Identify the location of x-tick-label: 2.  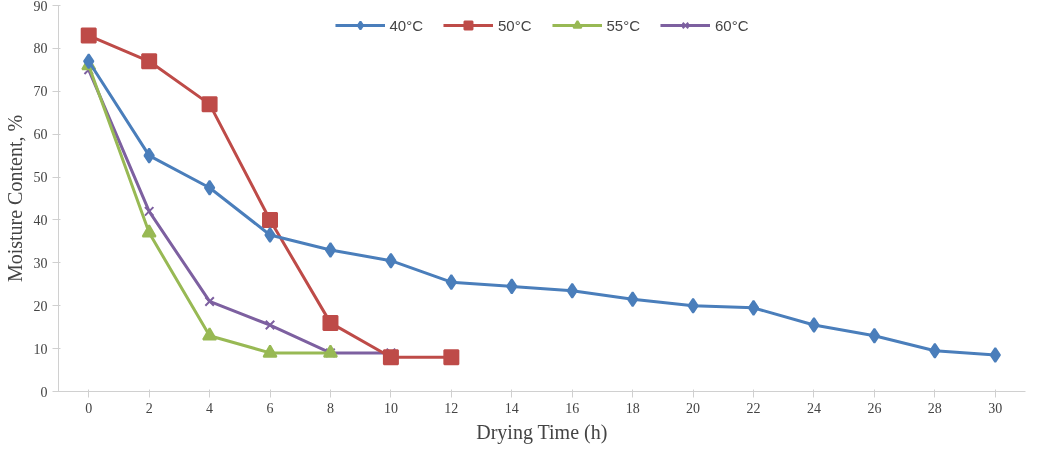
(149, 408).